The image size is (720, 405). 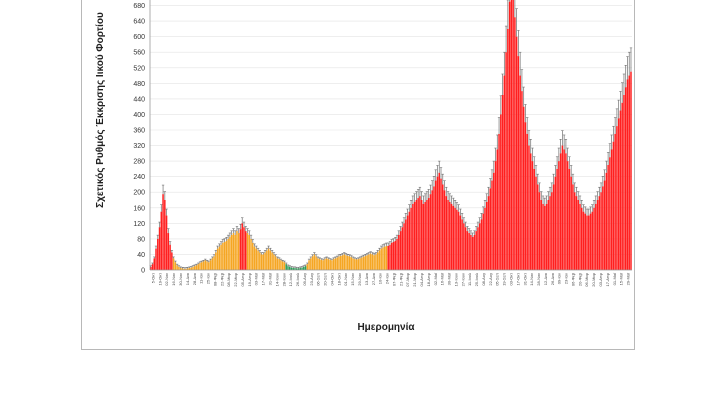 What do you see at coordinates (139, 193) in the screenshot?
I see `y-tick-label: 200` at bounding box center [139, 193].